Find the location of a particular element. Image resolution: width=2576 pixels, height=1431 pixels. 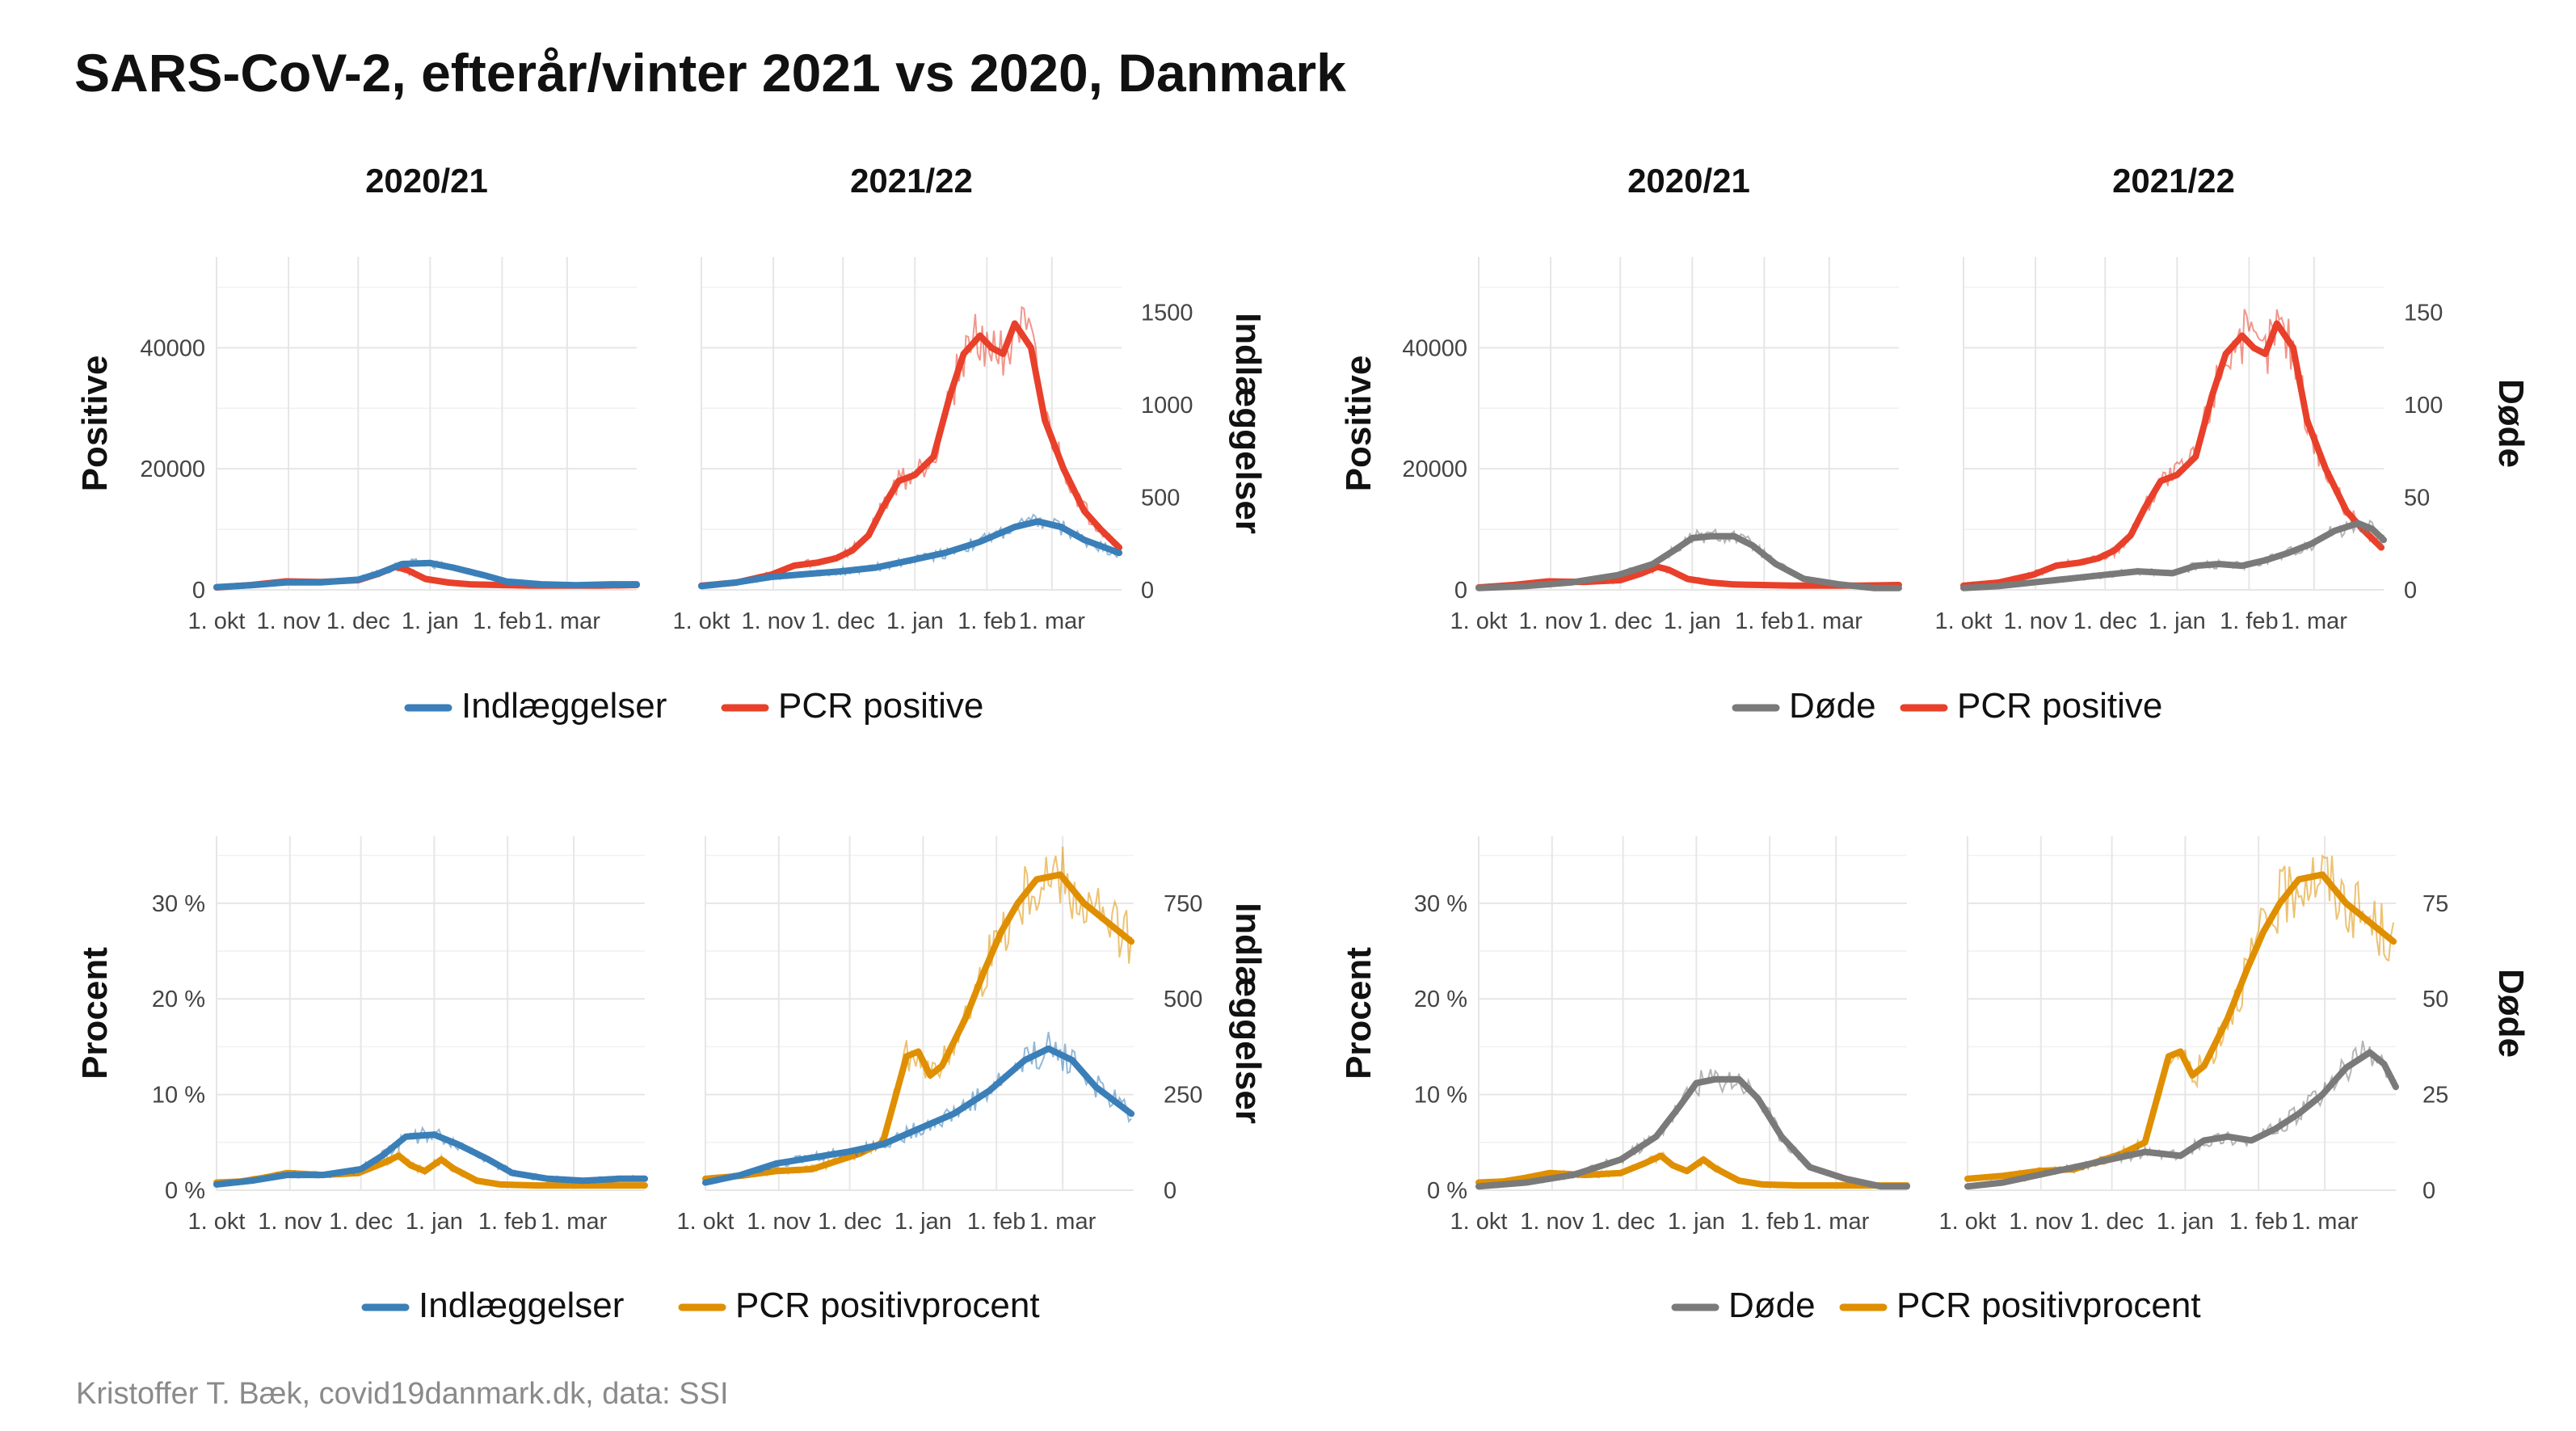

series-line-indlaeggelser is located at coordinates (426, 575).